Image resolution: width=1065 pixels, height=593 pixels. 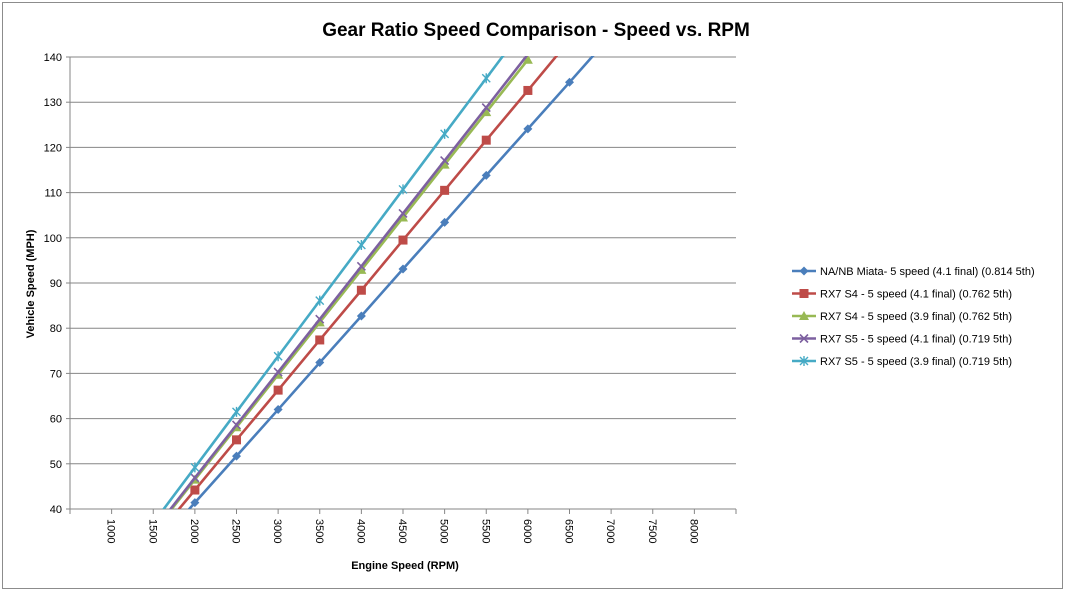 I want to click on x-tick-label: 2500, so click(x=236, y=531).